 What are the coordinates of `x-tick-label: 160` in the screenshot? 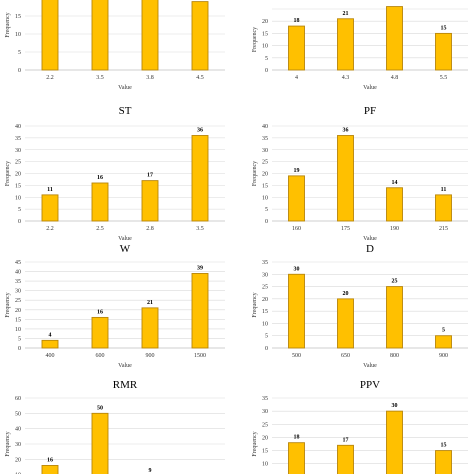 It's located at (296, 229).